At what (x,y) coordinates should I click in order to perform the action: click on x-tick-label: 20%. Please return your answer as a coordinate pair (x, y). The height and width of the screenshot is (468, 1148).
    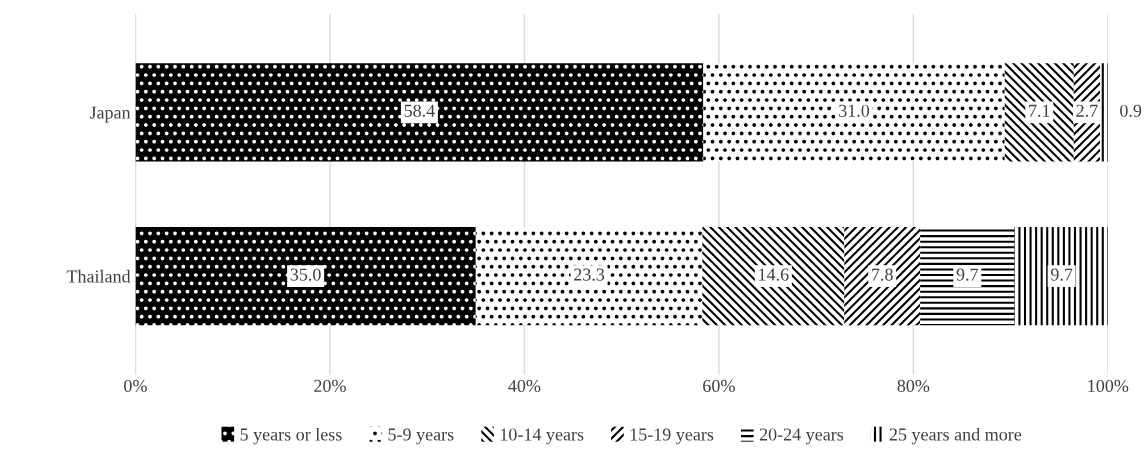
    Looking at the image, I should click on (330, 386).